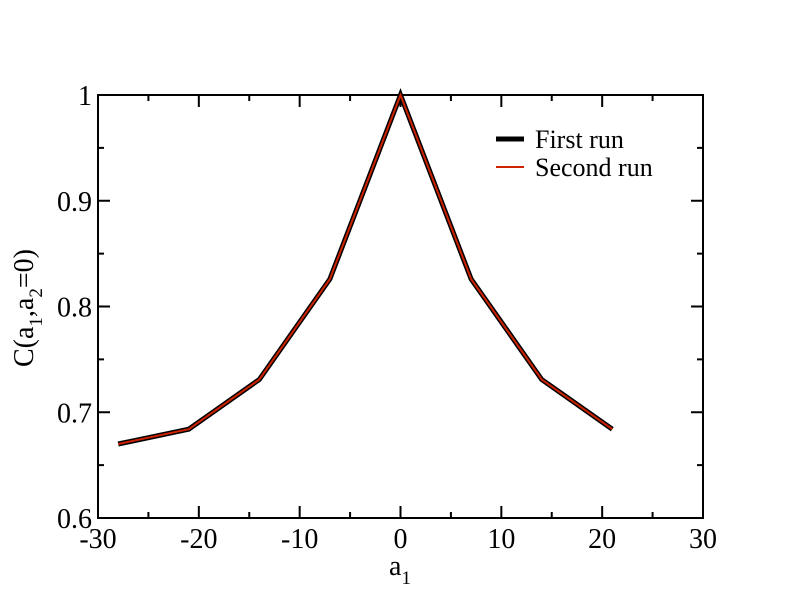 The image size is (792, 611). I want to click on x-tick-label: -30, so click(97, 539).